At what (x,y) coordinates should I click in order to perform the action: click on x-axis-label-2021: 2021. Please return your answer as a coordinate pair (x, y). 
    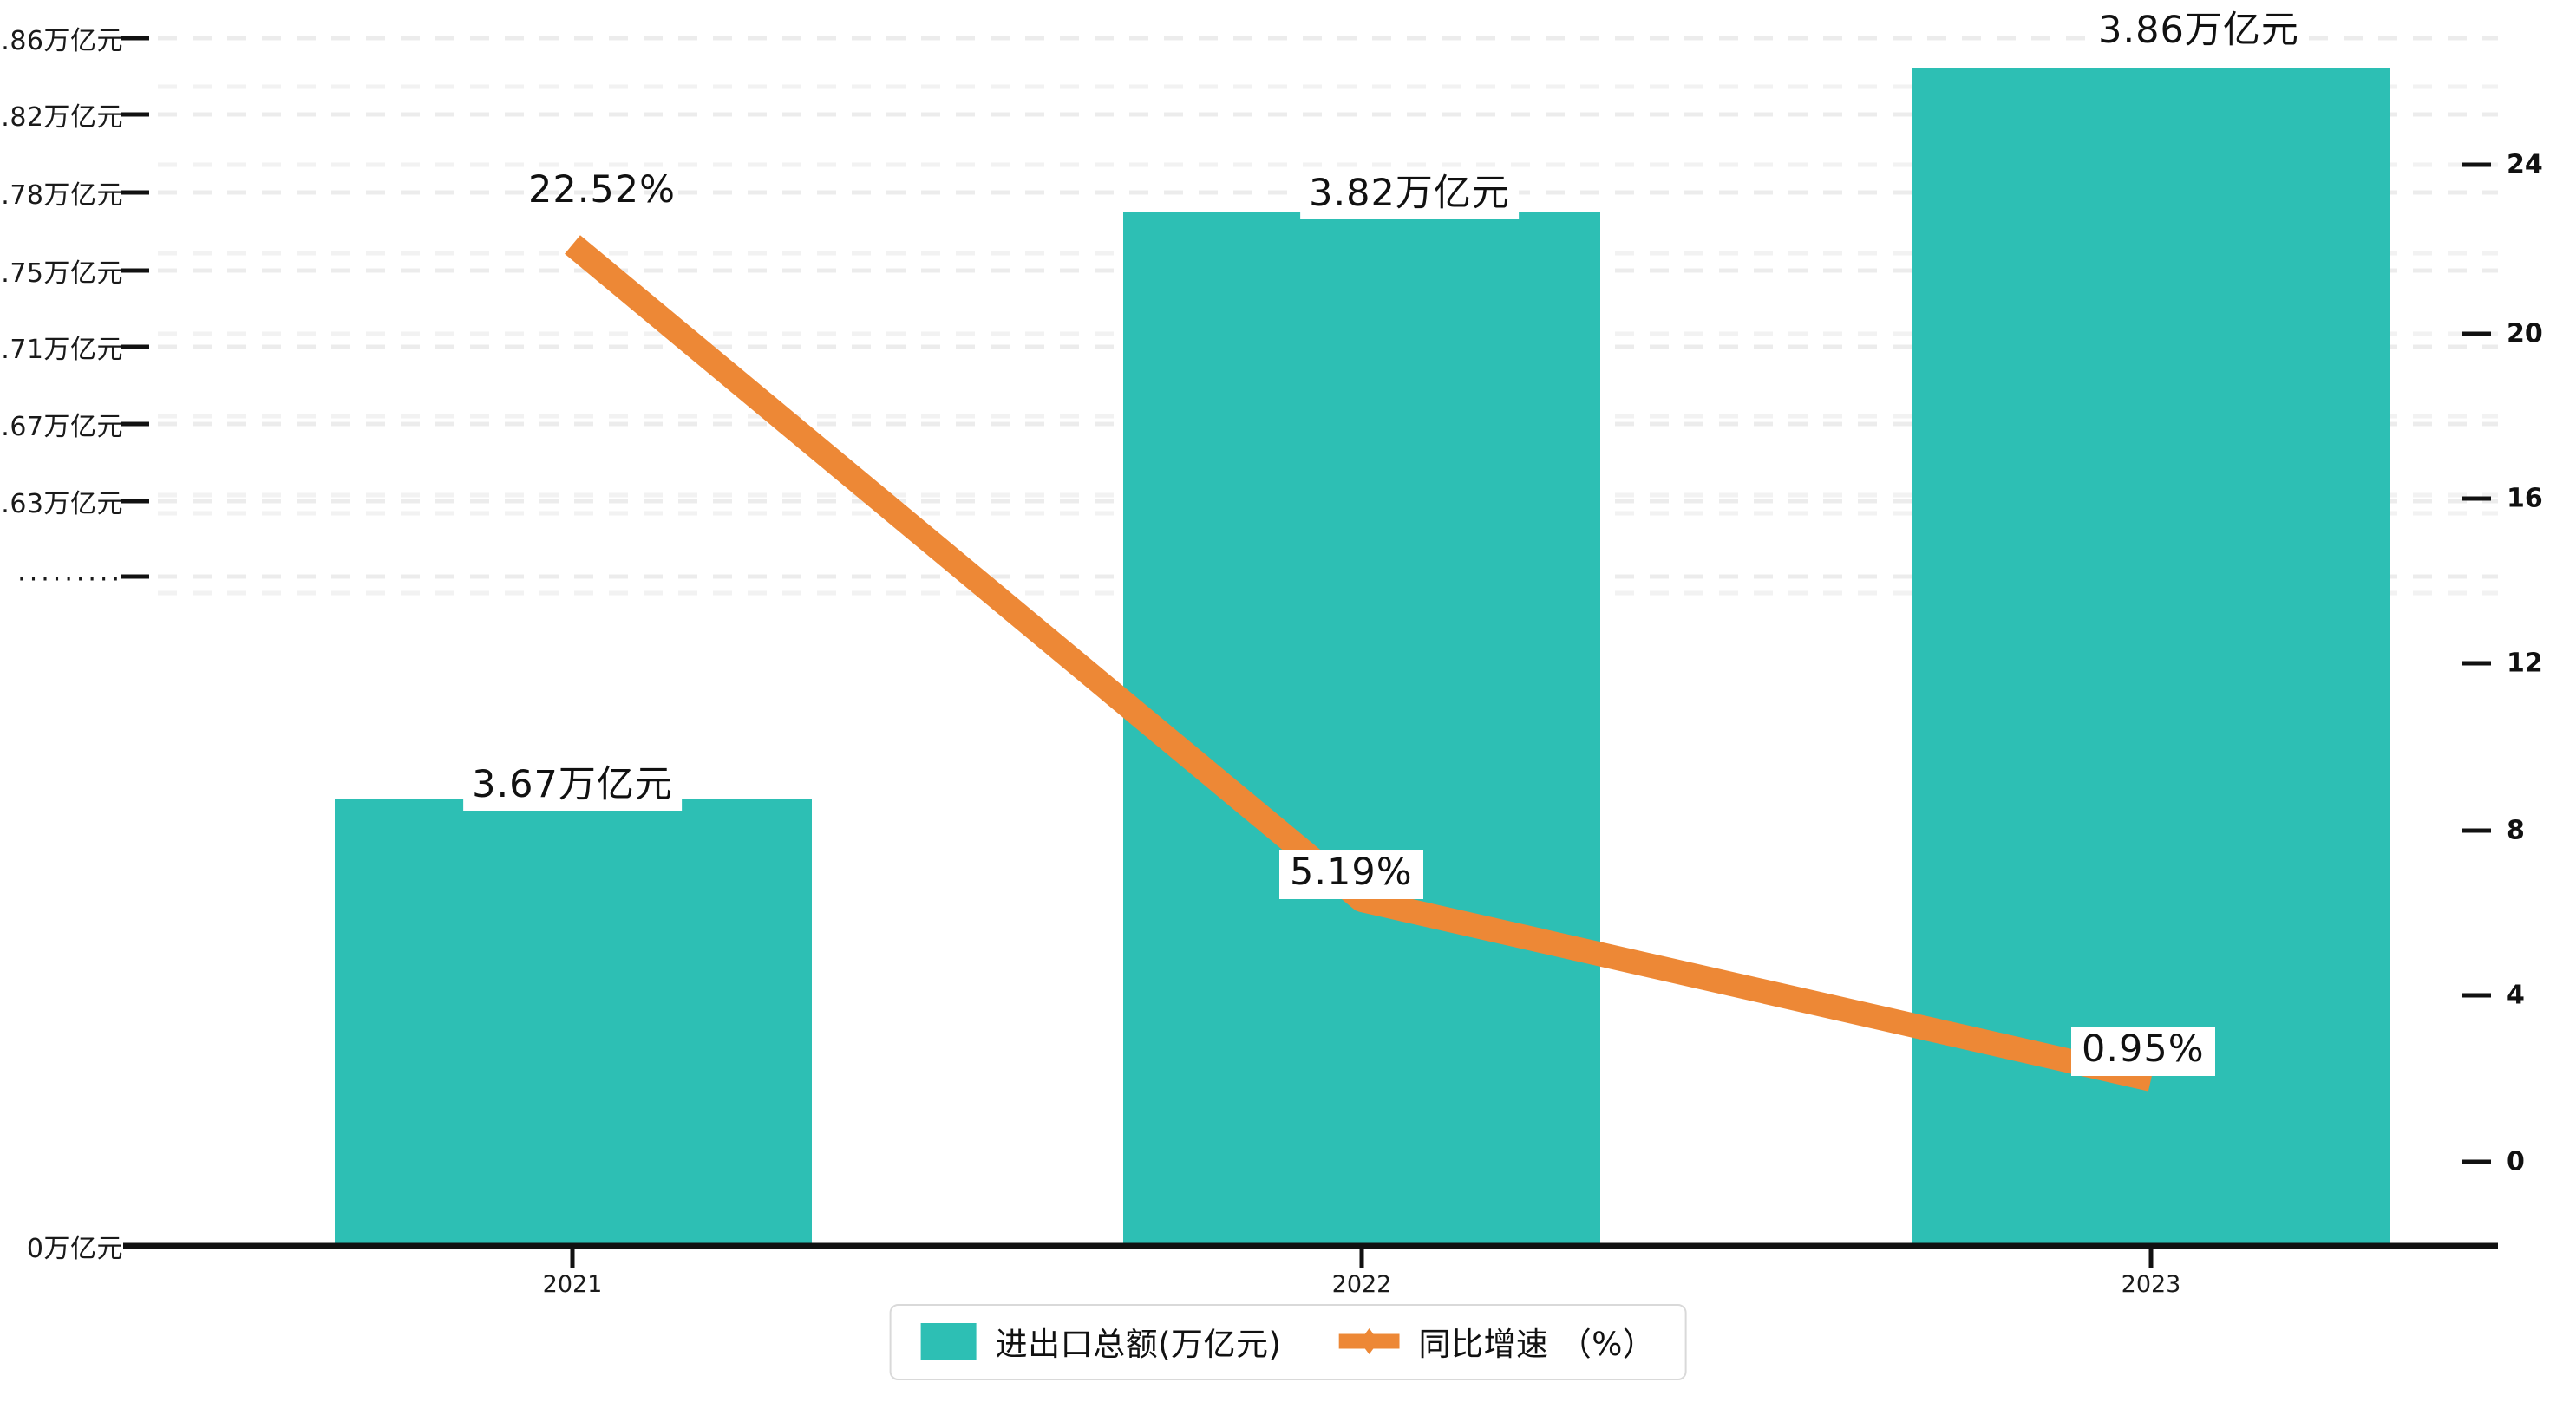
    Looking at the image, I should click on (572, 1284).